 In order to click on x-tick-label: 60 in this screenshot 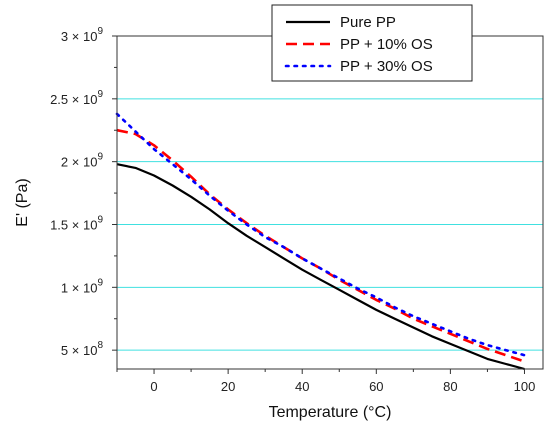, I will do `click(376, 386)`.